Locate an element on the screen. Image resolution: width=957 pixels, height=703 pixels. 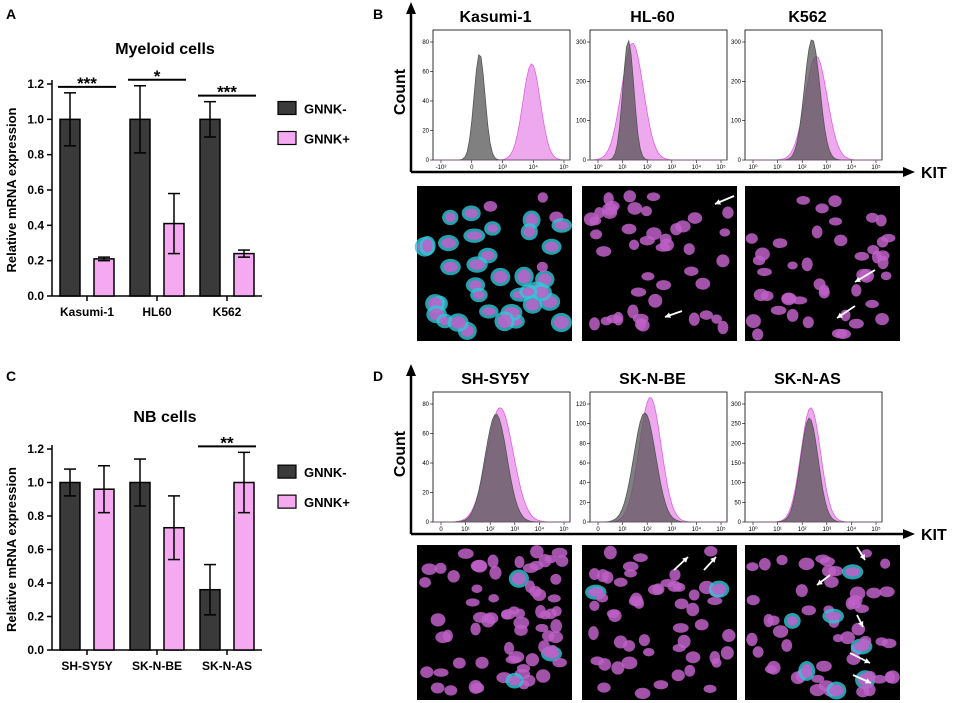
flow-y-tick-label: 80 is located at coordinates (425, 43).